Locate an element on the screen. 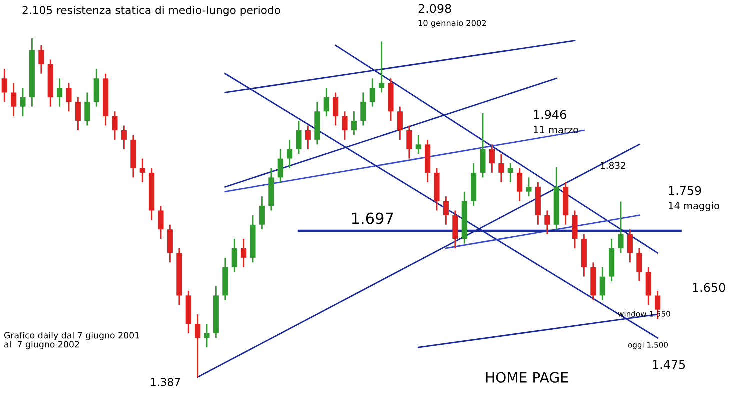 This screenshot has height=396, width=736. annotation: 1.832 is located at coordinates (613, 166).